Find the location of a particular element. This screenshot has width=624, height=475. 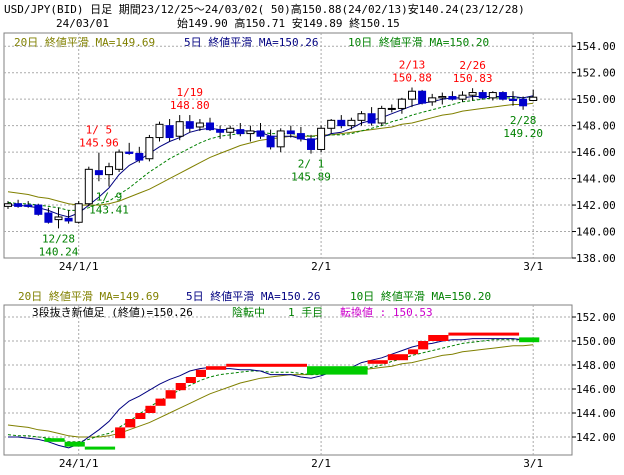

bottom-y-tick-label: 152.00 is located at coordinates (596, 317).